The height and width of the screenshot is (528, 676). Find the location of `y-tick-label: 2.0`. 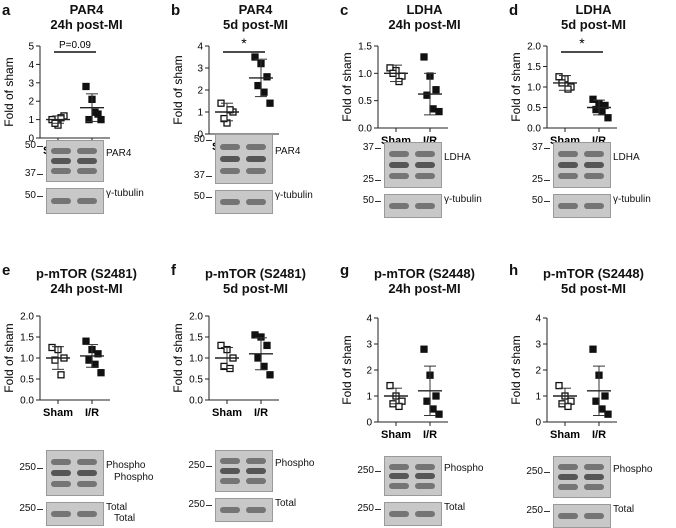

y-tick-label: 2.0 is located at coordinates (196, 317).